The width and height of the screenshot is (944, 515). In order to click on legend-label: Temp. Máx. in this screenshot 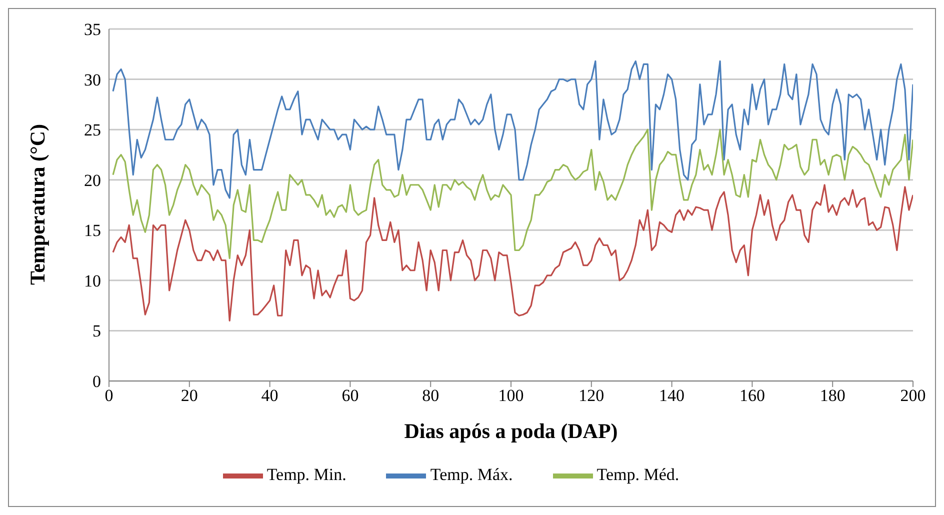, I will do `click(471, 474)`.